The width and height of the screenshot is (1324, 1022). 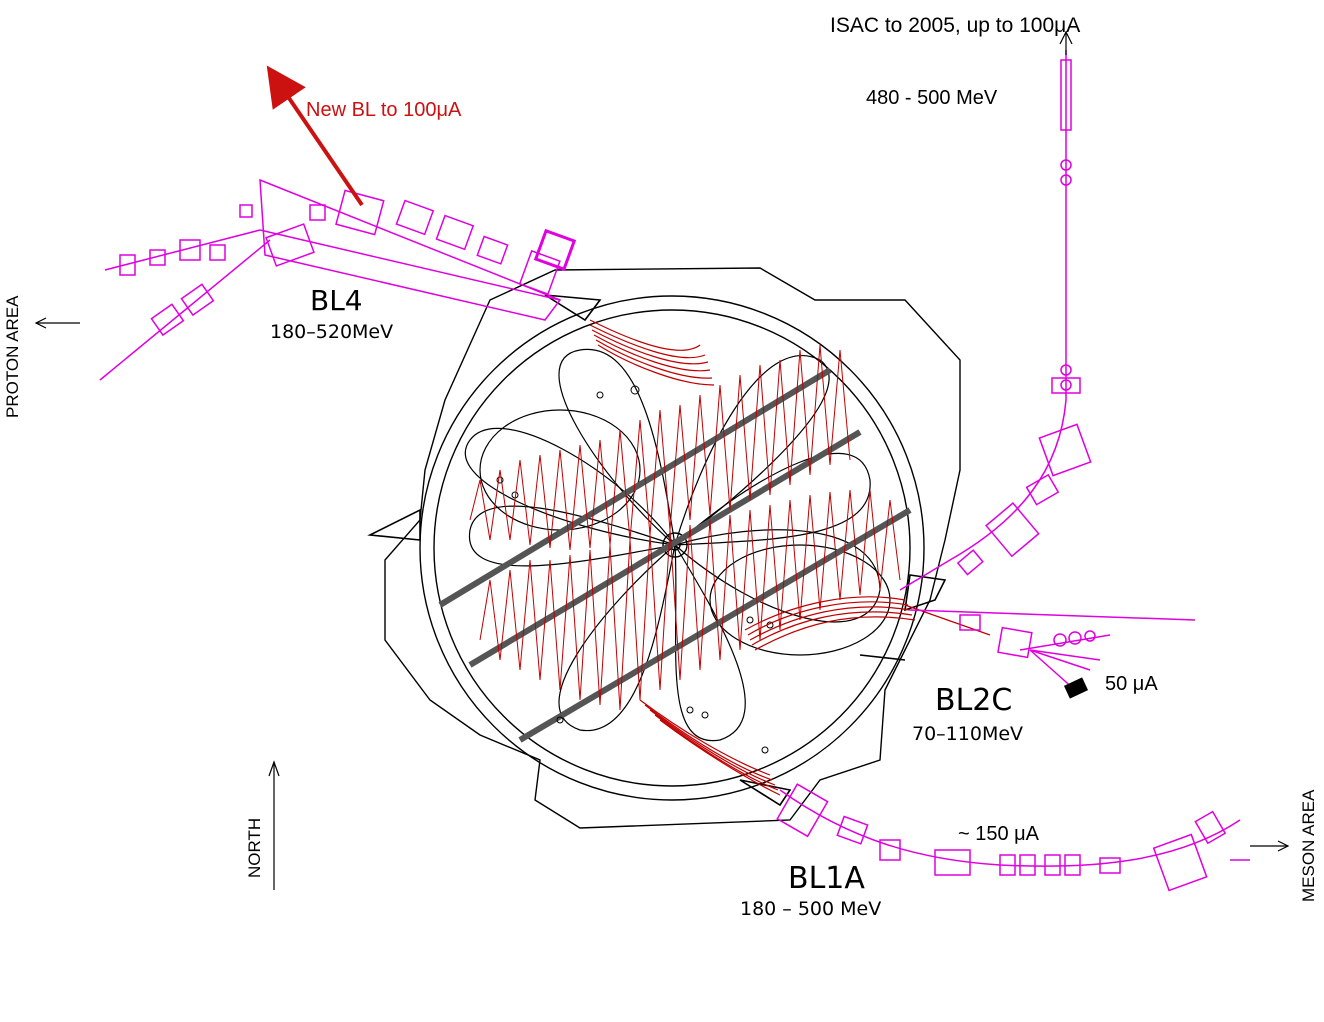 I want to click on meson-area-arrow-icon, so click(x=1270, y=846).